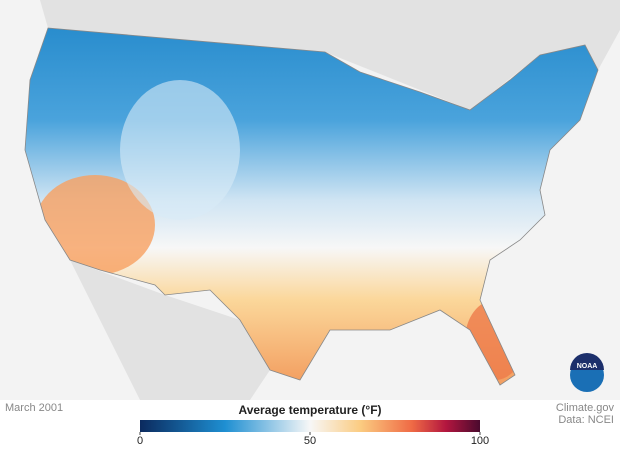 Image resolution: width=620 pixels, height=450 pixels. I want to click on credit-data: Data: NCEI, so click(586, 420).